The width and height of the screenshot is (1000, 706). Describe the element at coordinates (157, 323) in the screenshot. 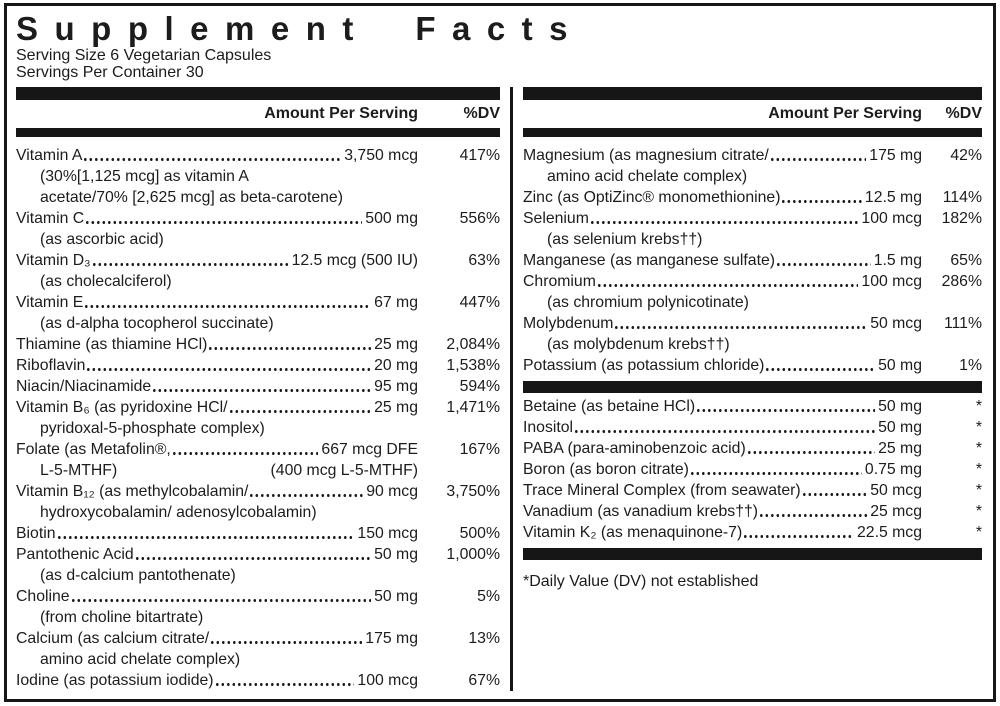

I see `nutrient-detail: (as d-alpha tocopherol succinate)` at that location.